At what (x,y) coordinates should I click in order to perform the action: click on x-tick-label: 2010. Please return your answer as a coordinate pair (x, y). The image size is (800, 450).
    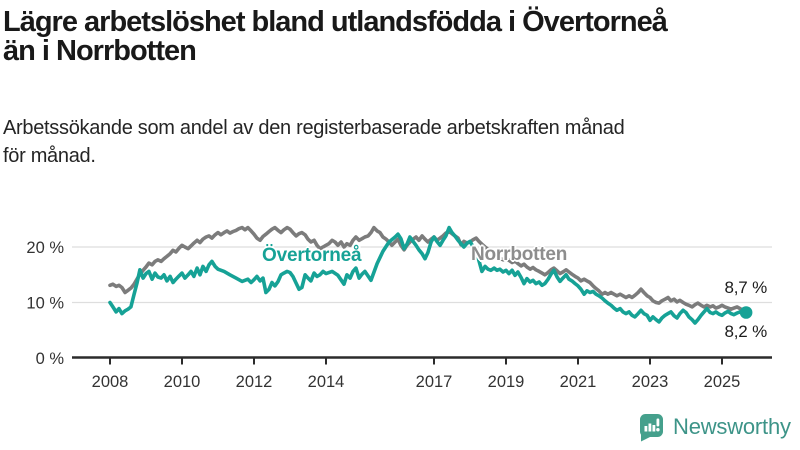
    Looking at the image, I should click on (182, 382).